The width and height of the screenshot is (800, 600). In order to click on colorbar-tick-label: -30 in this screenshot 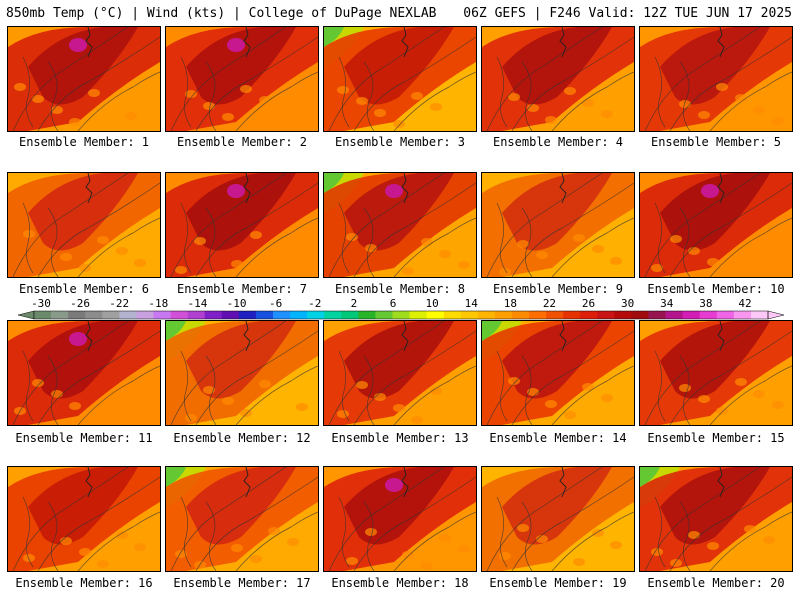, I will do `click(41, 303)`.